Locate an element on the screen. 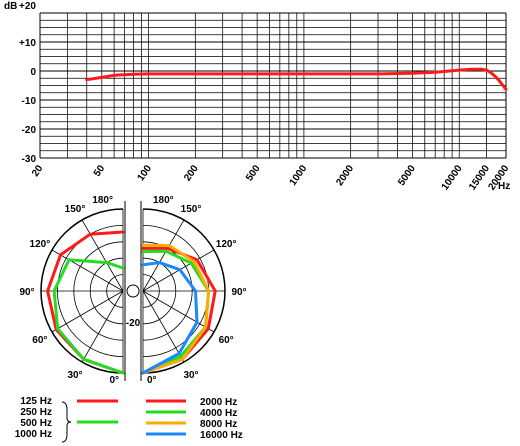 The image size is (520, 446). frequency-series is located at coordinates (296, 79).